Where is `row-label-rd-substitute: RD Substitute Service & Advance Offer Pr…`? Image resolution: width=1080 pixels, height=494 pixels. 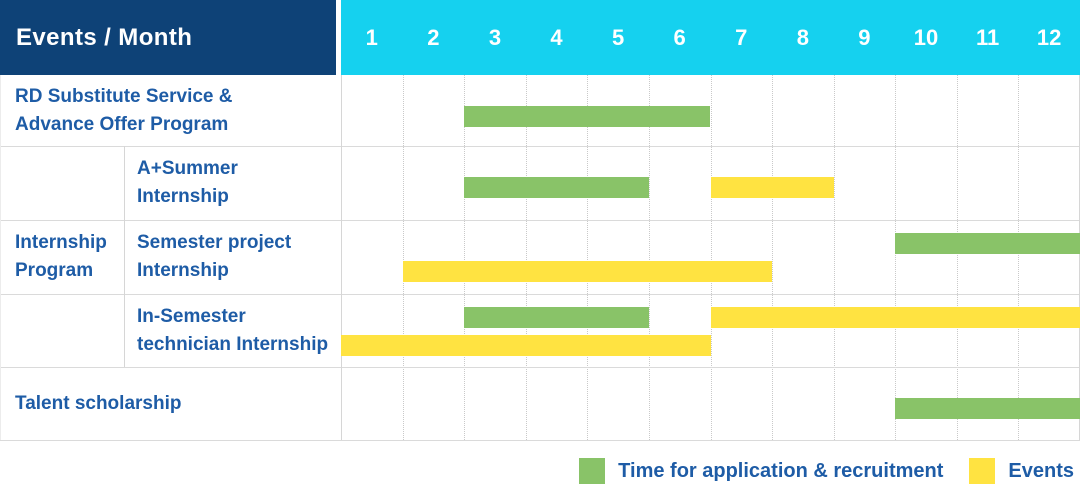
row-label-rd-substitute: RD Substitute Service & Advance Offer Pr… is located at coordinates (168, 110).